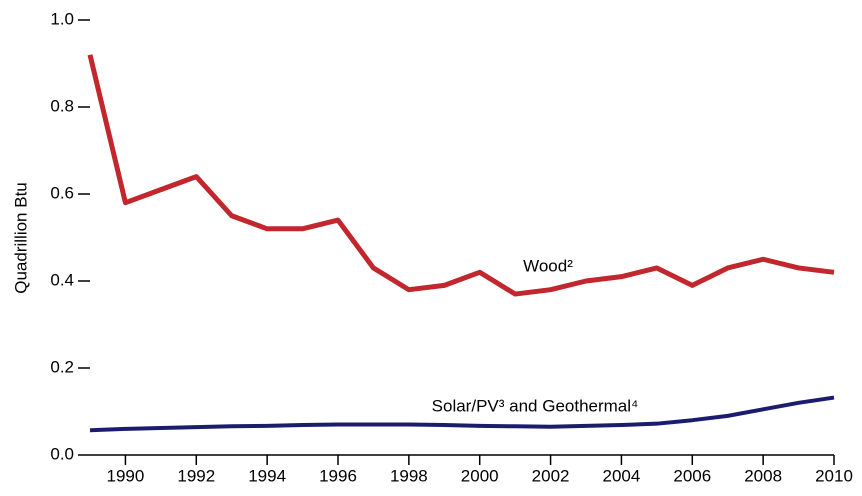 This screenshot has width=862, height=496. What do you see at coordinates (834, 475) in the screenshot?
I see `x-tick-label: 2010` at bounding box center [834, 475].